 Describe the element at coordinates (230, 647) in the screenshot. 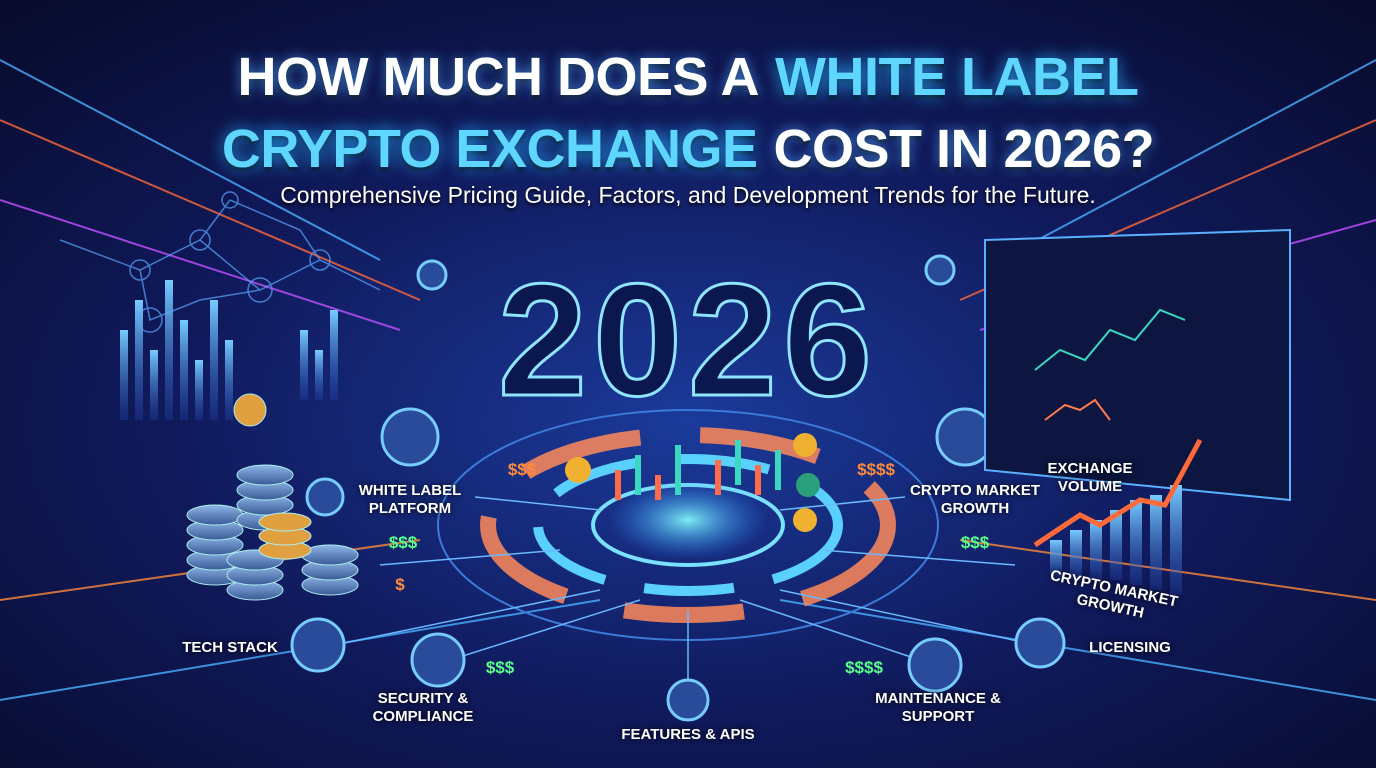

I see `feature-label: TECH STACK` at that location.